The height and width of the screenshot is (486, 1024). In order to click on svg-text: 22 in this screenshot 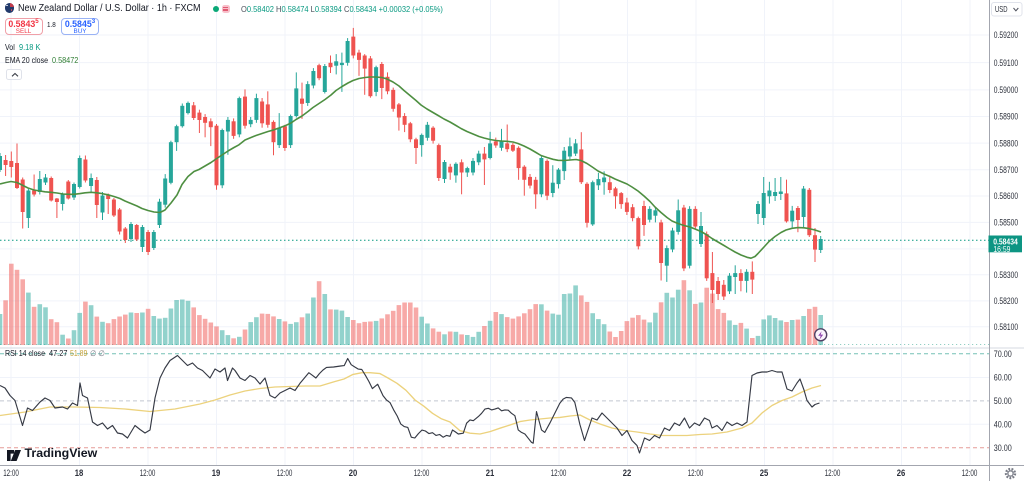, I will do `click(627, 473)`.